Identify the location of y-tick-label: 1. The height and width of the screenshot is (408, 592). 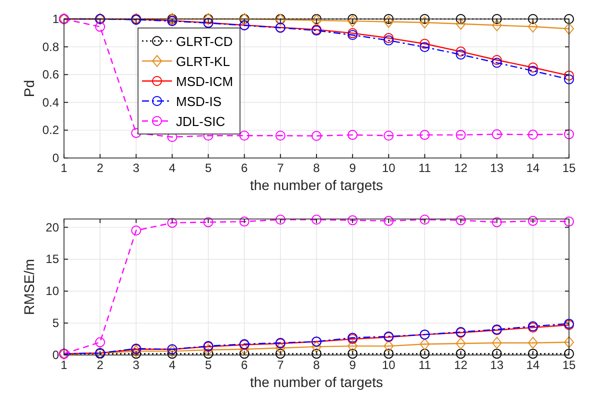
(56, 19).